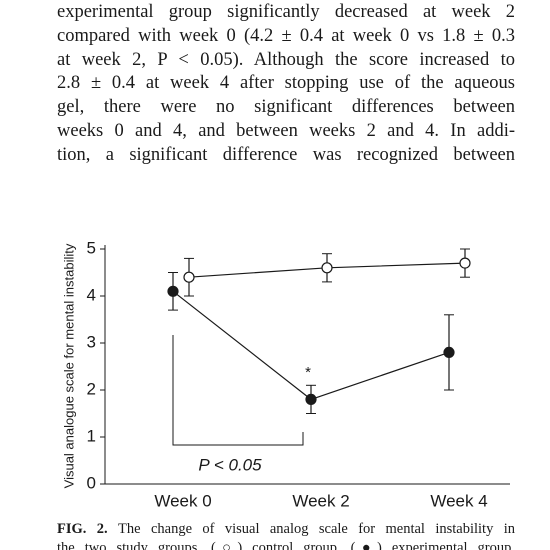 The height and width of the screenshot is (550, 550). What do you see at coordinates (91, 482) in the screenshot?
I see `y-tick-label: 0` at bounding box center [91, 482].